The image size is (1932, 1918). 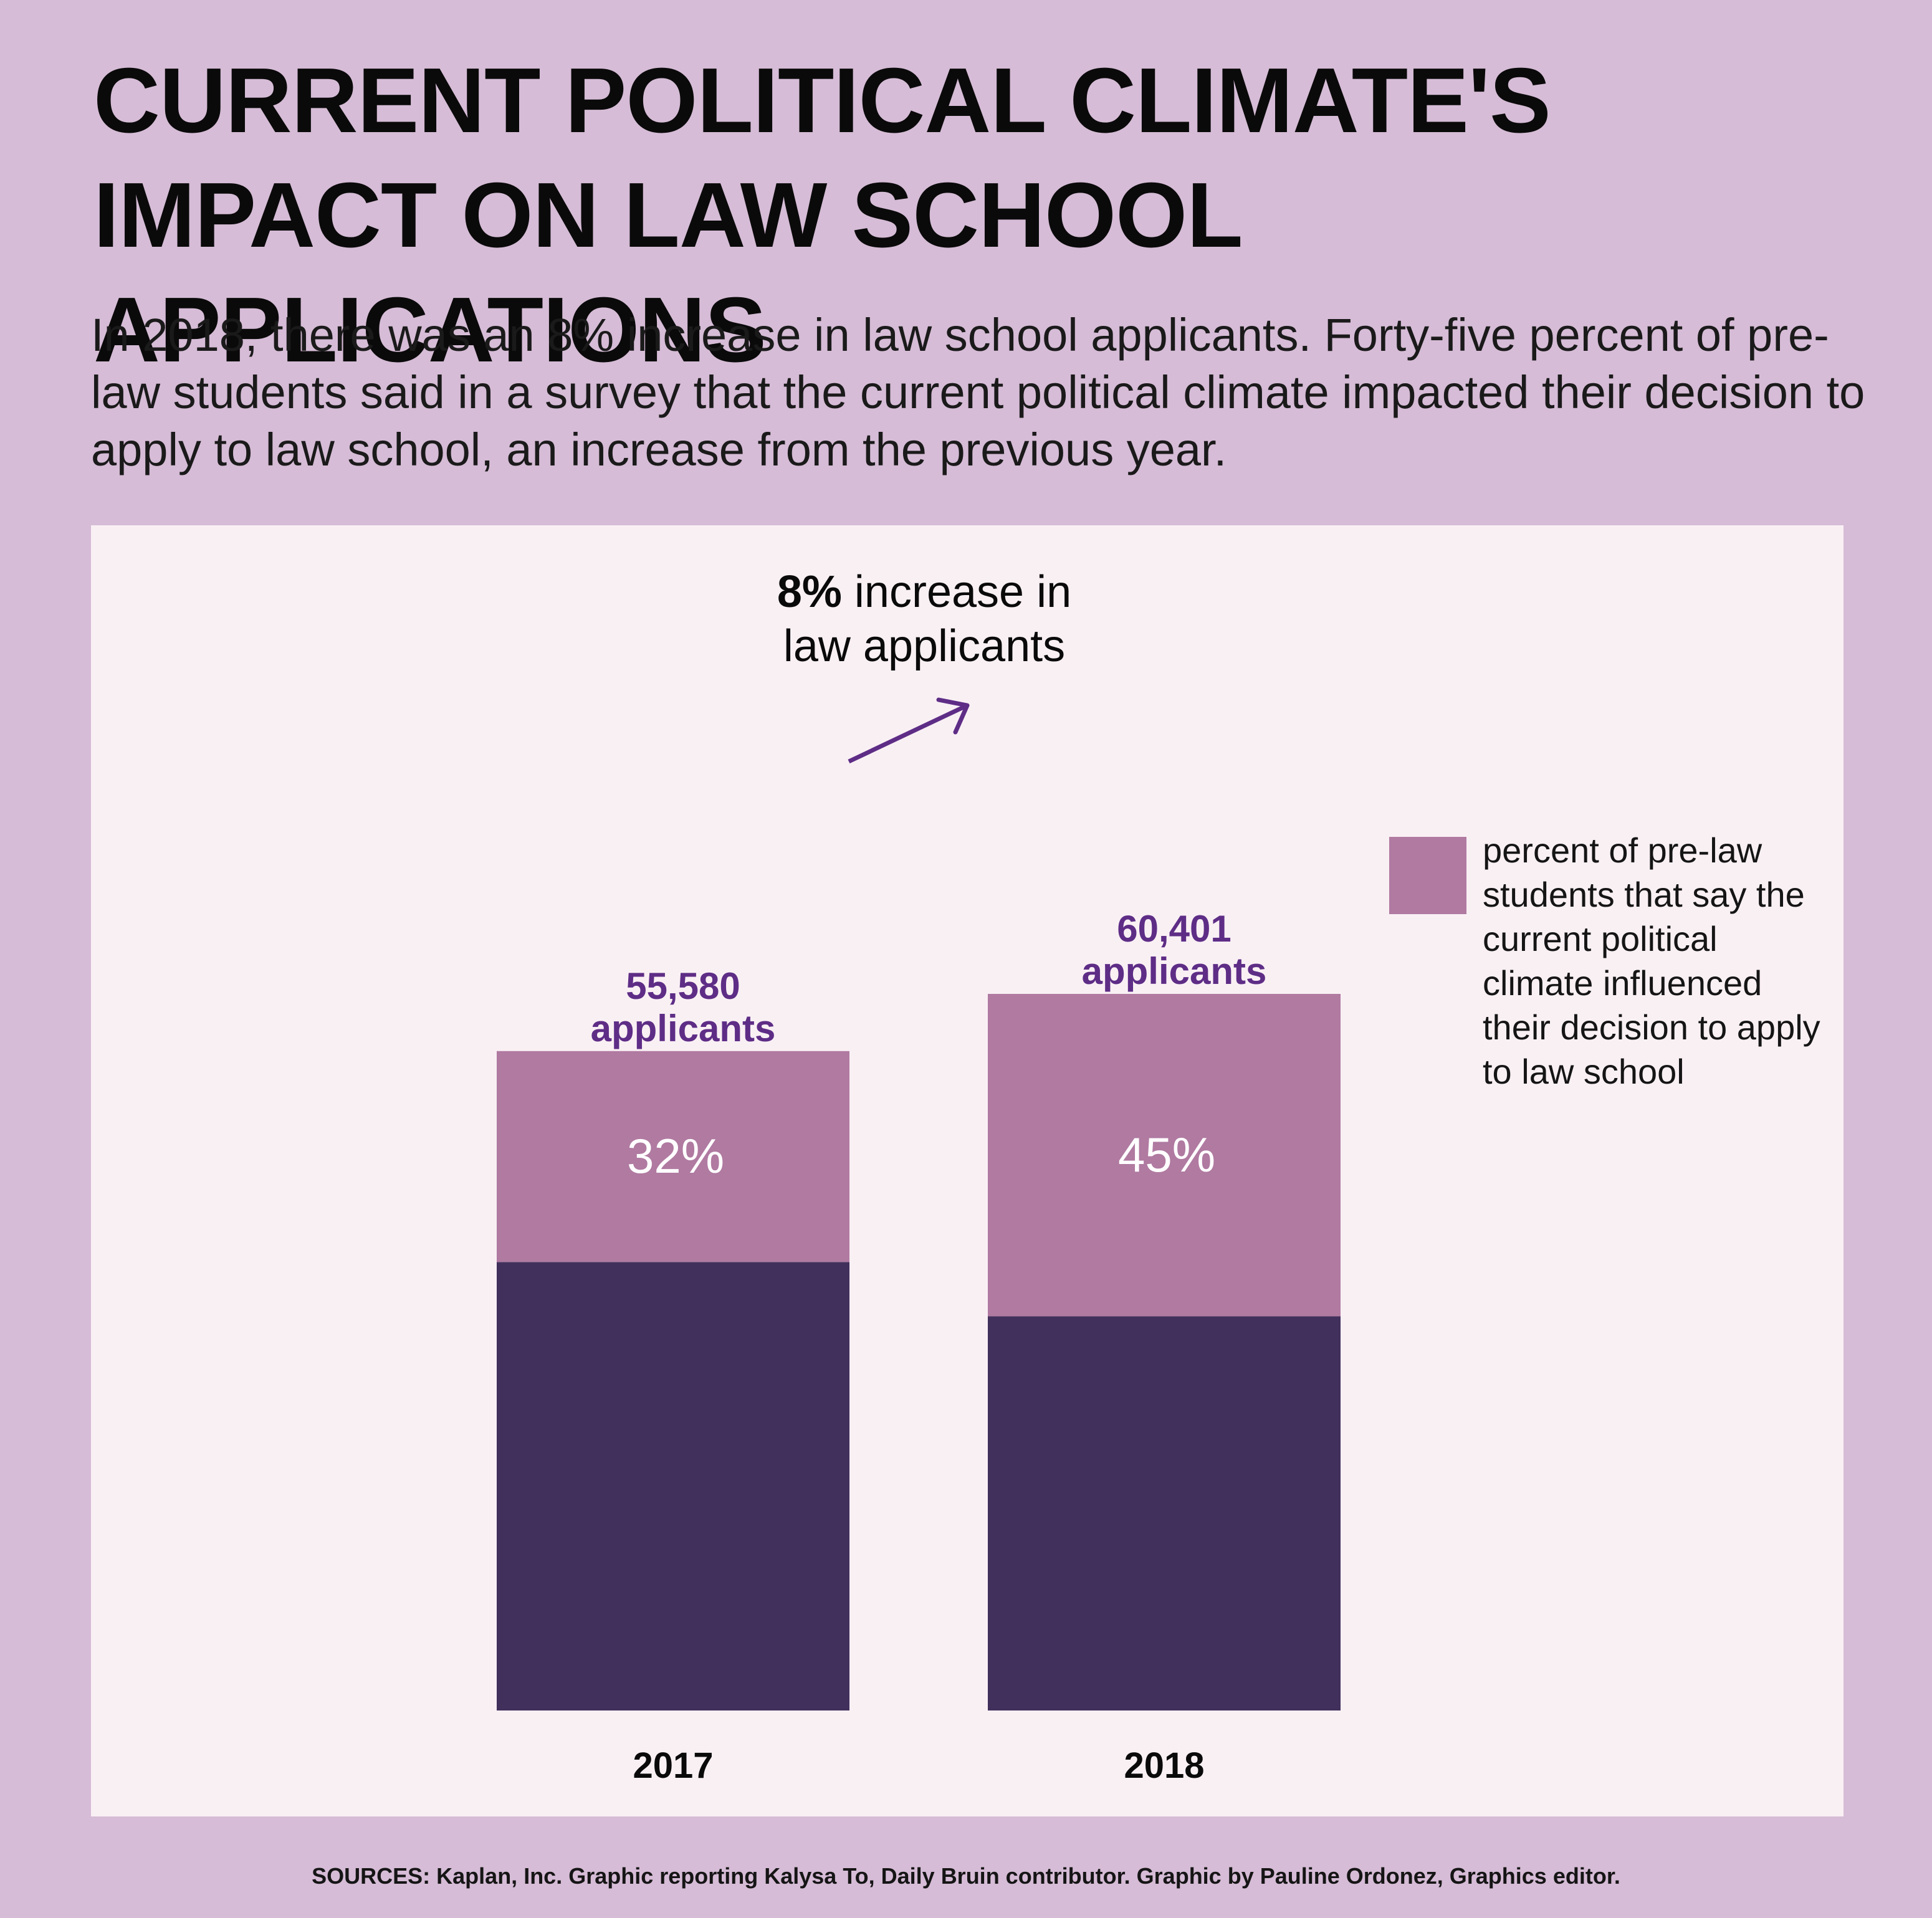 I want to click on percent-label-2017: 32%, so click(x=675, y=1155).